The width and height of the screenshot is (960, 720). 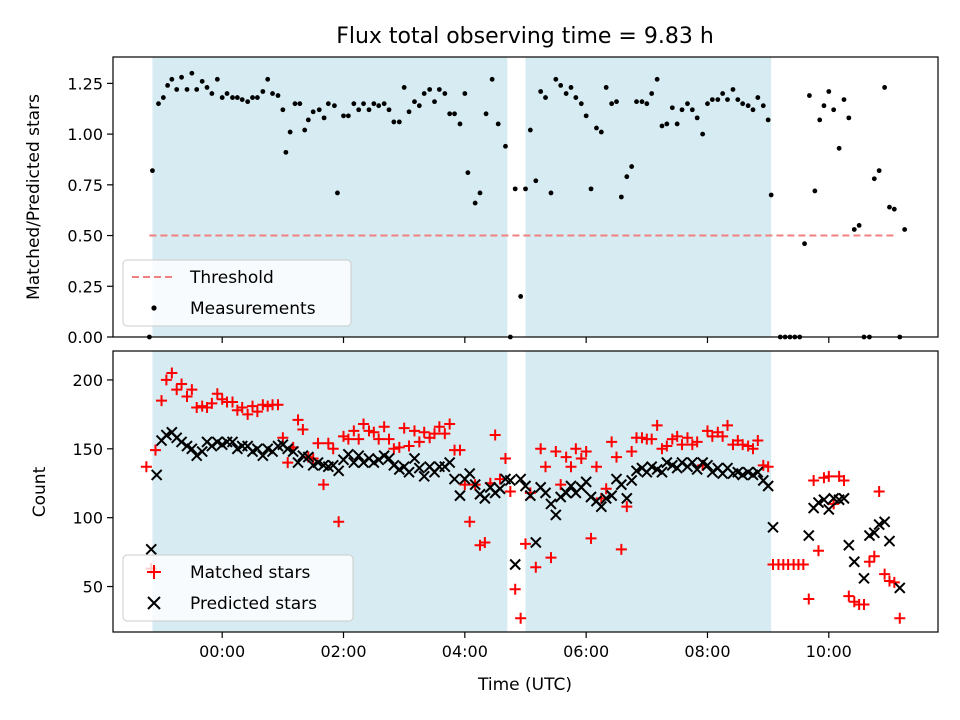 I want to click on x-tick-label: 00:00, so click(x=222, y=651).